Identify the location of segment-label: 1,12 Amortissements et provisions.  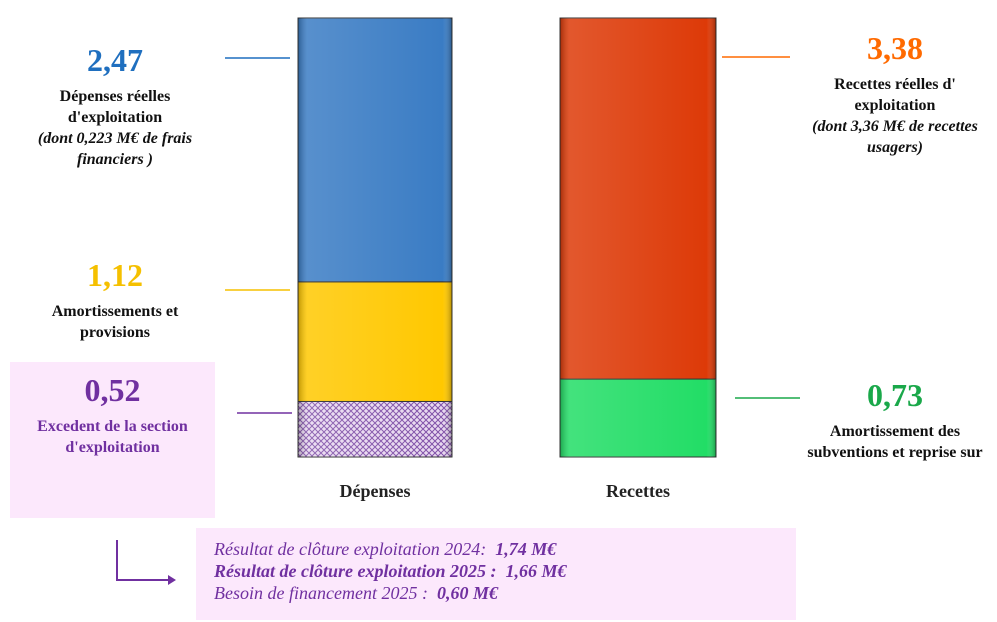
(115, 299).